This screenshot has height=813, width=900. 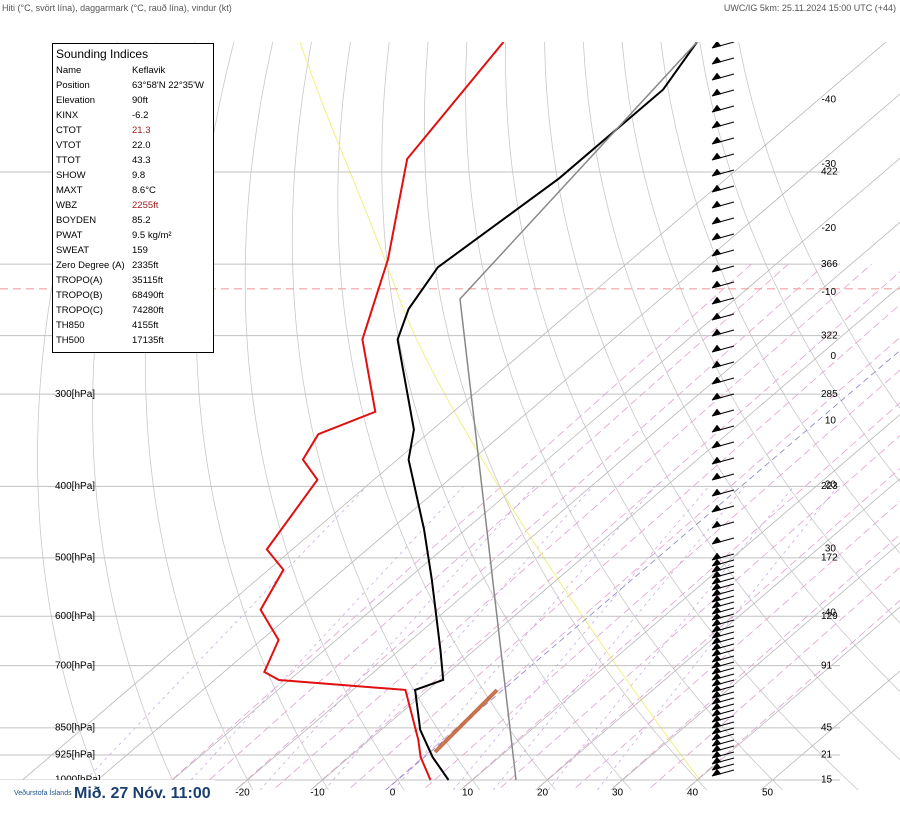 I want to click on index-value: 8.6°C, so click(x=144, y=190).